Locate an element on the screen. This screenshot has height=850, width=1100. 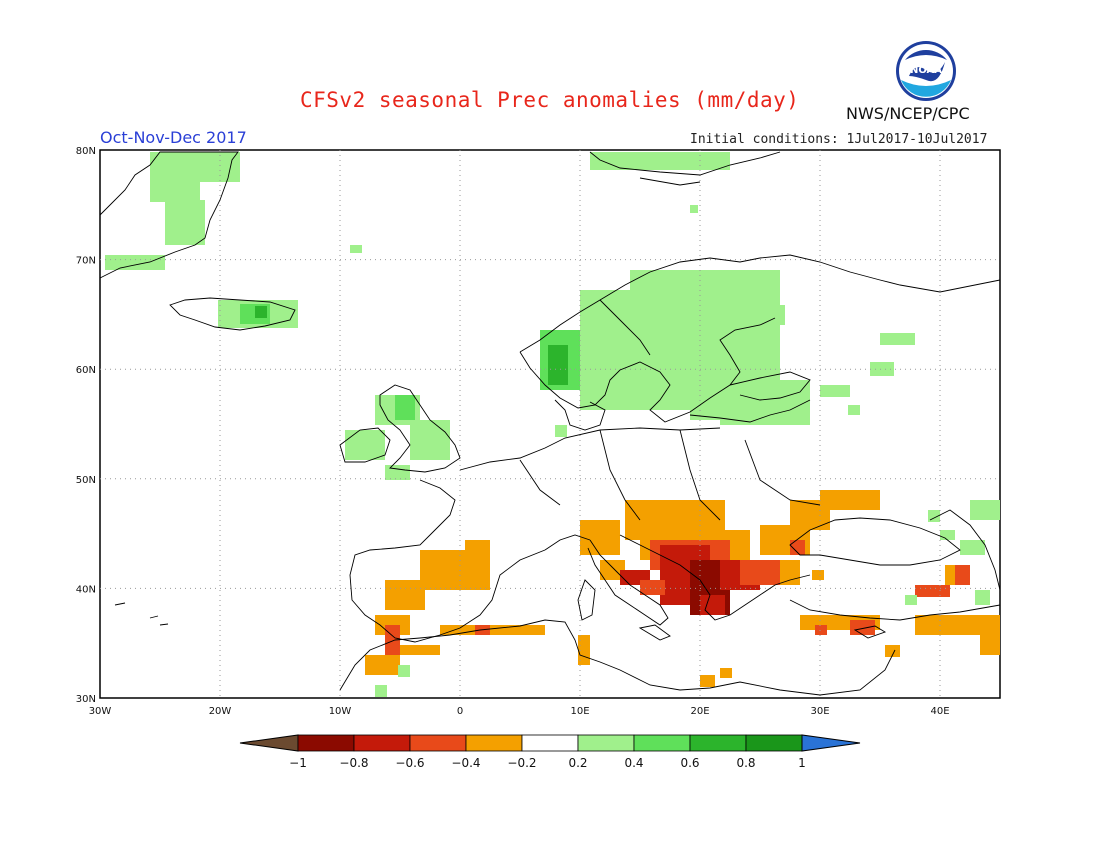
lon-tick-label: 10E is located at coordinates (579, 711).